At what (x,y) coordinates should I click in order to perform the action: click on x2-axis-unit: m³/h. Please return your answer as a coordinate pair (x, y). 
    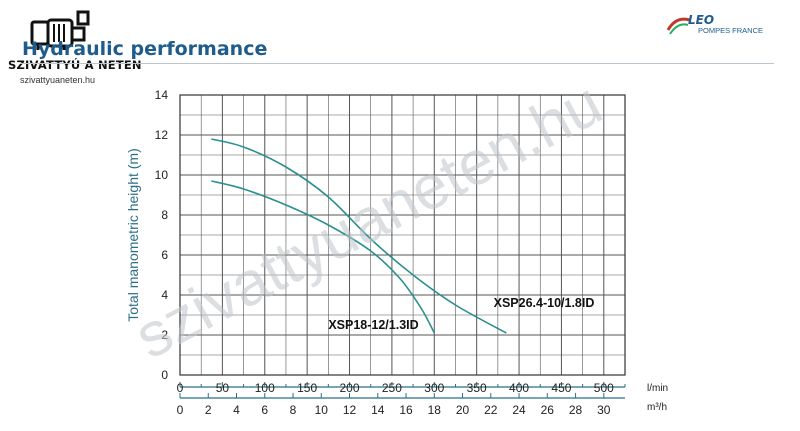
    Looking at the image, I should click on (657, 407).